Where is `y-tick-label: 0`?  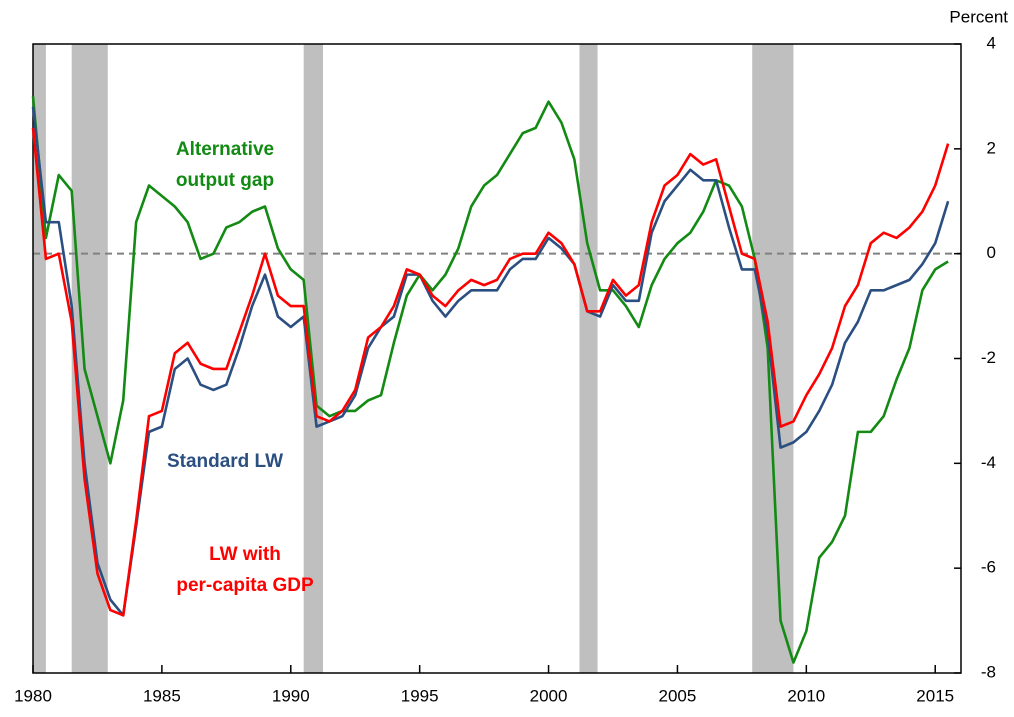
y-tick-label: 0 is located at coordinates (991, 252).